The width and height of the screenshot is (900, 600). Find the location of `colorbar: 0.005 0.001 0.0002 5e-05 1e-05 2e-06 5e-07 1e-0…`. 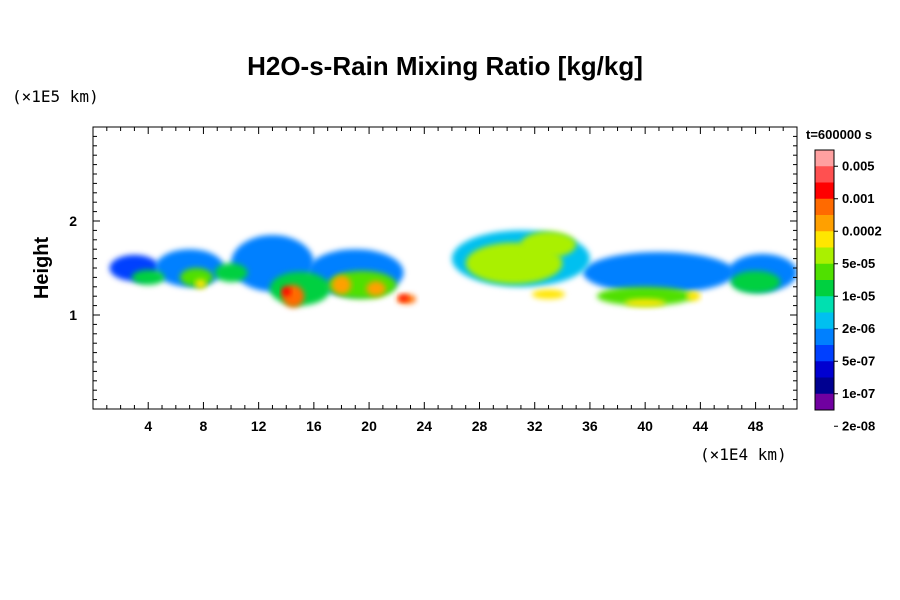

colorbar: 0.005 0.001 0.0002 5e-05 1e-05 2e-06 5e-07 1e-0… is located at coordinates (848, 291).